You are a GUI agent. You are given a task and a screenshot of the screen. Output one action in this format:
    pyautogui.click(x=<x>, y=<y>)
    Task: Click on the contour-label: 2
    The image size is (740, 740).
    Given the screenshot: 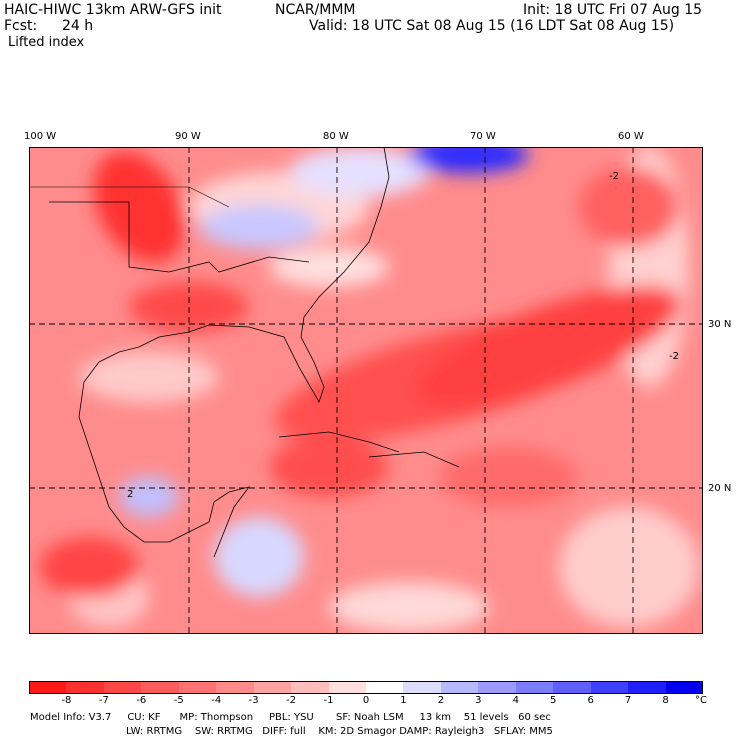 What is the action you would take?
    pyautogui.click(x=130, y=494)
    